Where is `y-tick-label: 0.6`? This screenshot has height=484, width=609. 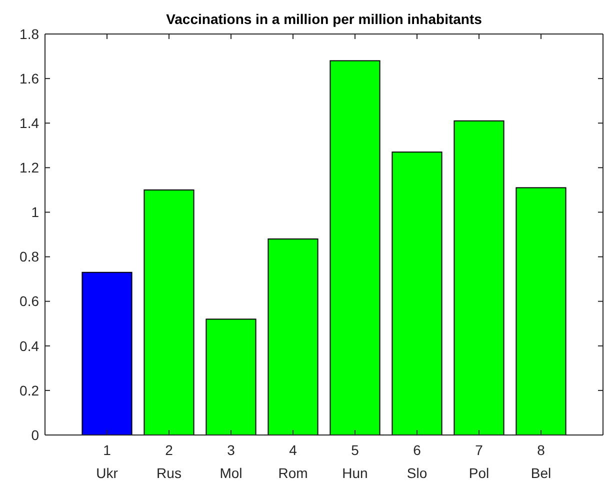 y-tick-label: 0.6 is located at coordinates (30, 301).